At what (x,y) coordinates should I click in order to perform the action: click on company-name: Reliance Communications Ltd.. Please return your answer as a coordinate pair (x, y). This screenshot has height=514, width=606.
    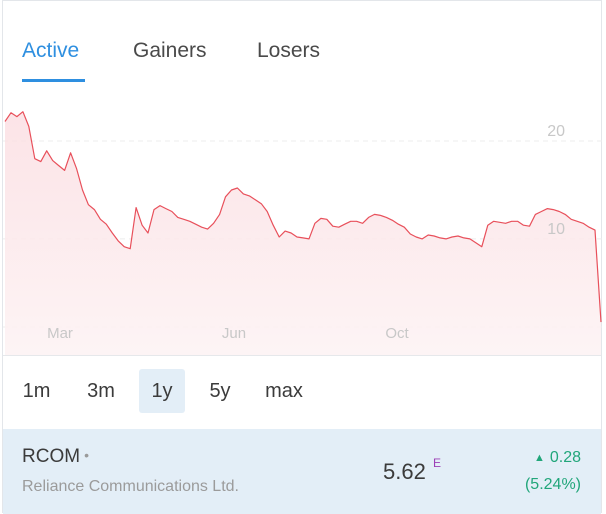
    Looking at the image, I should click on (130, 486).